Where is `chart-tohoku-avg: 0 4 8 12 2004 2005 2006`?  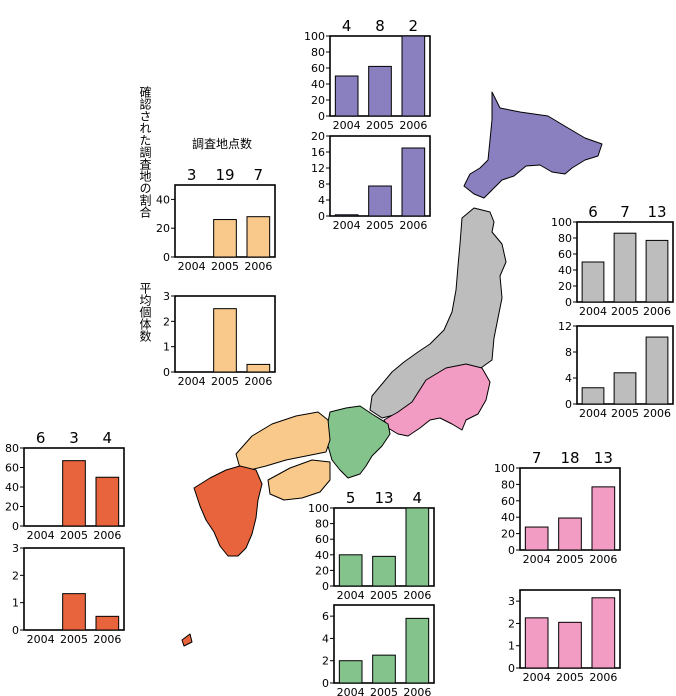
chart-tohoku-avg: 0 4 8 12 2004 2005 2006 is located at coordinates (616, 370).